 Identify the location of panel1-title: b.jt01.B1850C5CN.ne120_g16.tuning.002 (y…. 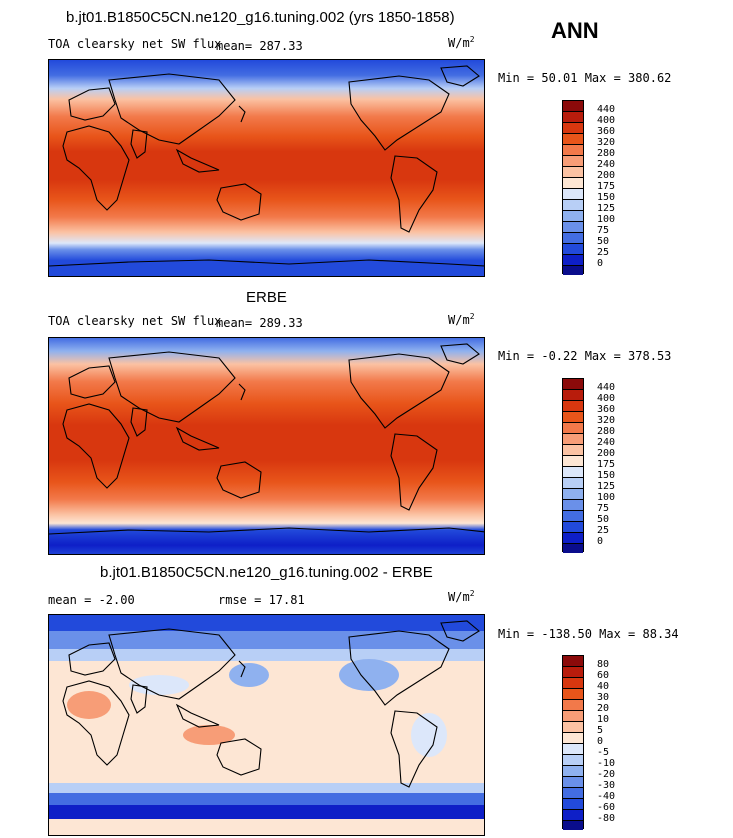
(260, 17).